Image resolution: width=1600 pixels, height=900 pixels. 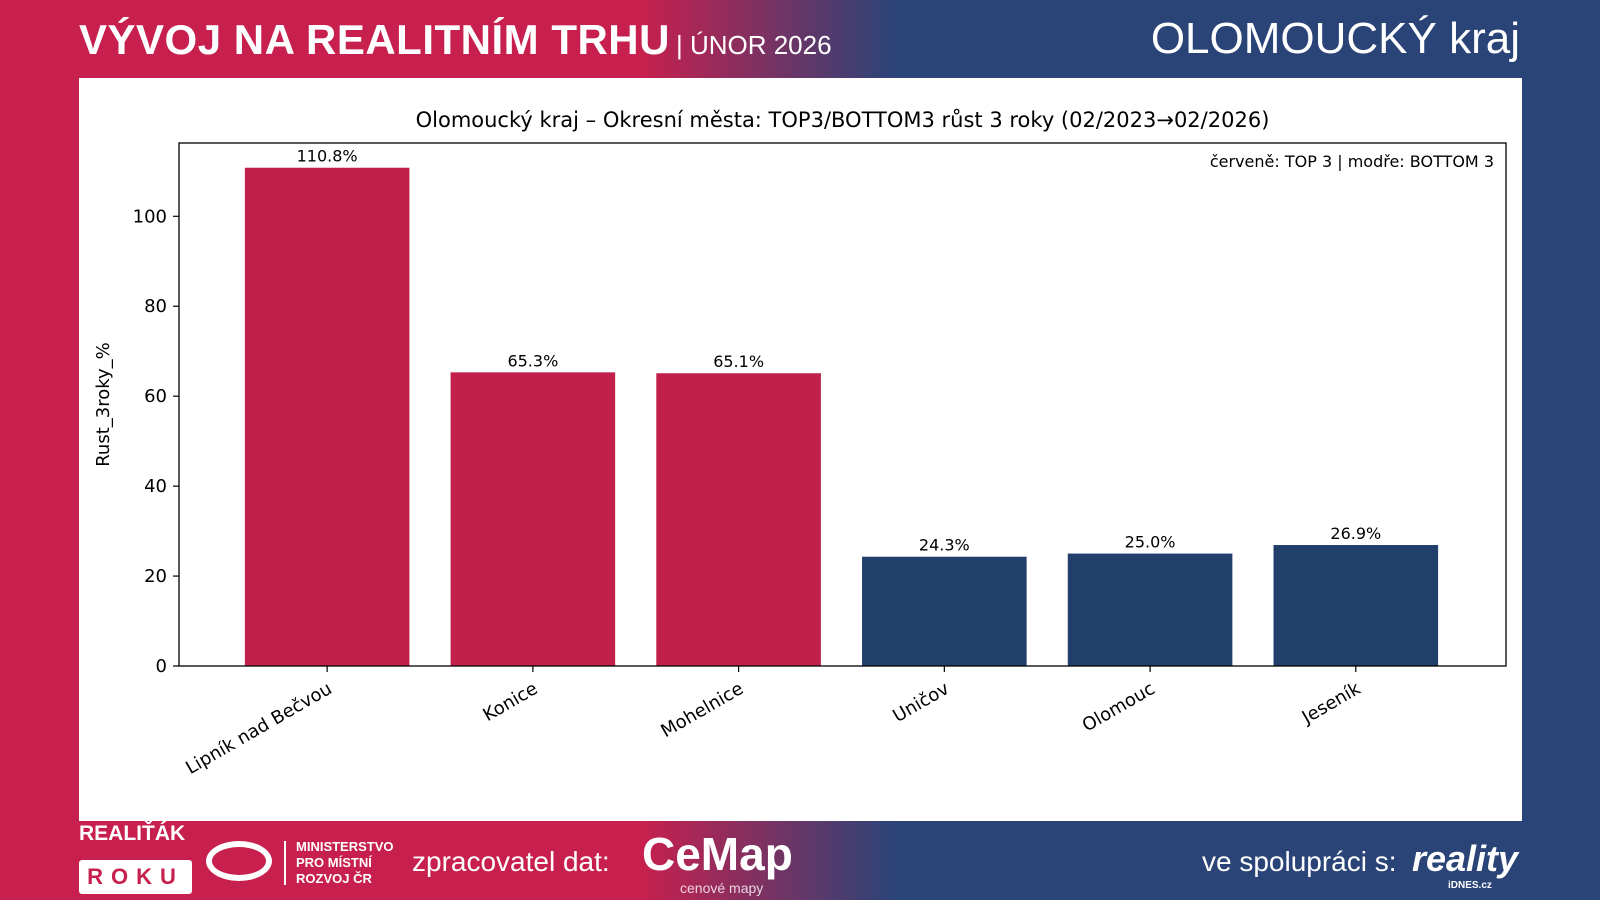 I want to click on processor-label: zpracovatel dat:, so click(x=511, y=861).